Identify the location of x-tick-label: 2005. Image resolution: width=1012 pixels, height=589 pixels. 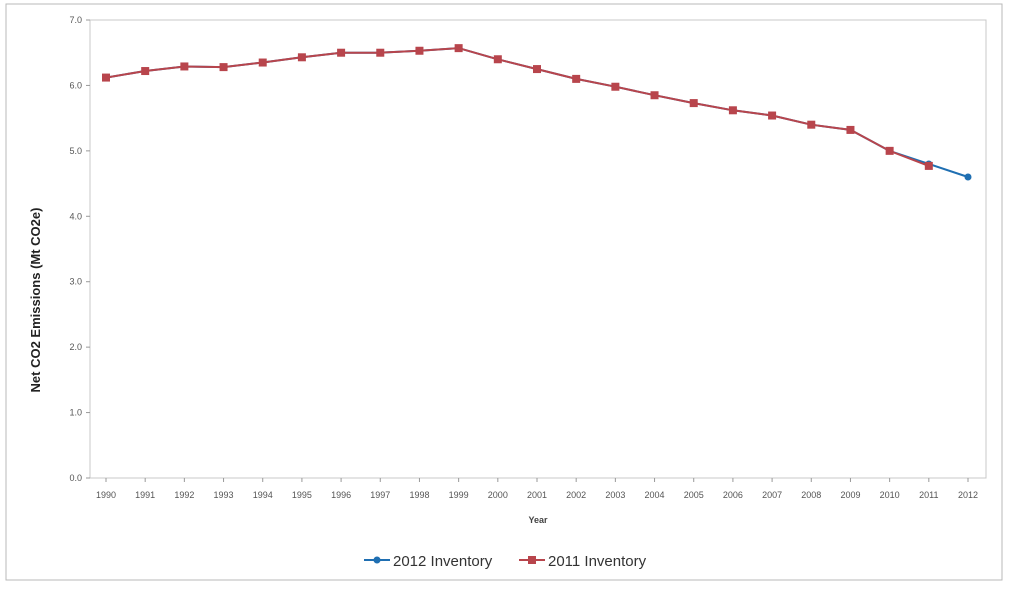
(694, 495).